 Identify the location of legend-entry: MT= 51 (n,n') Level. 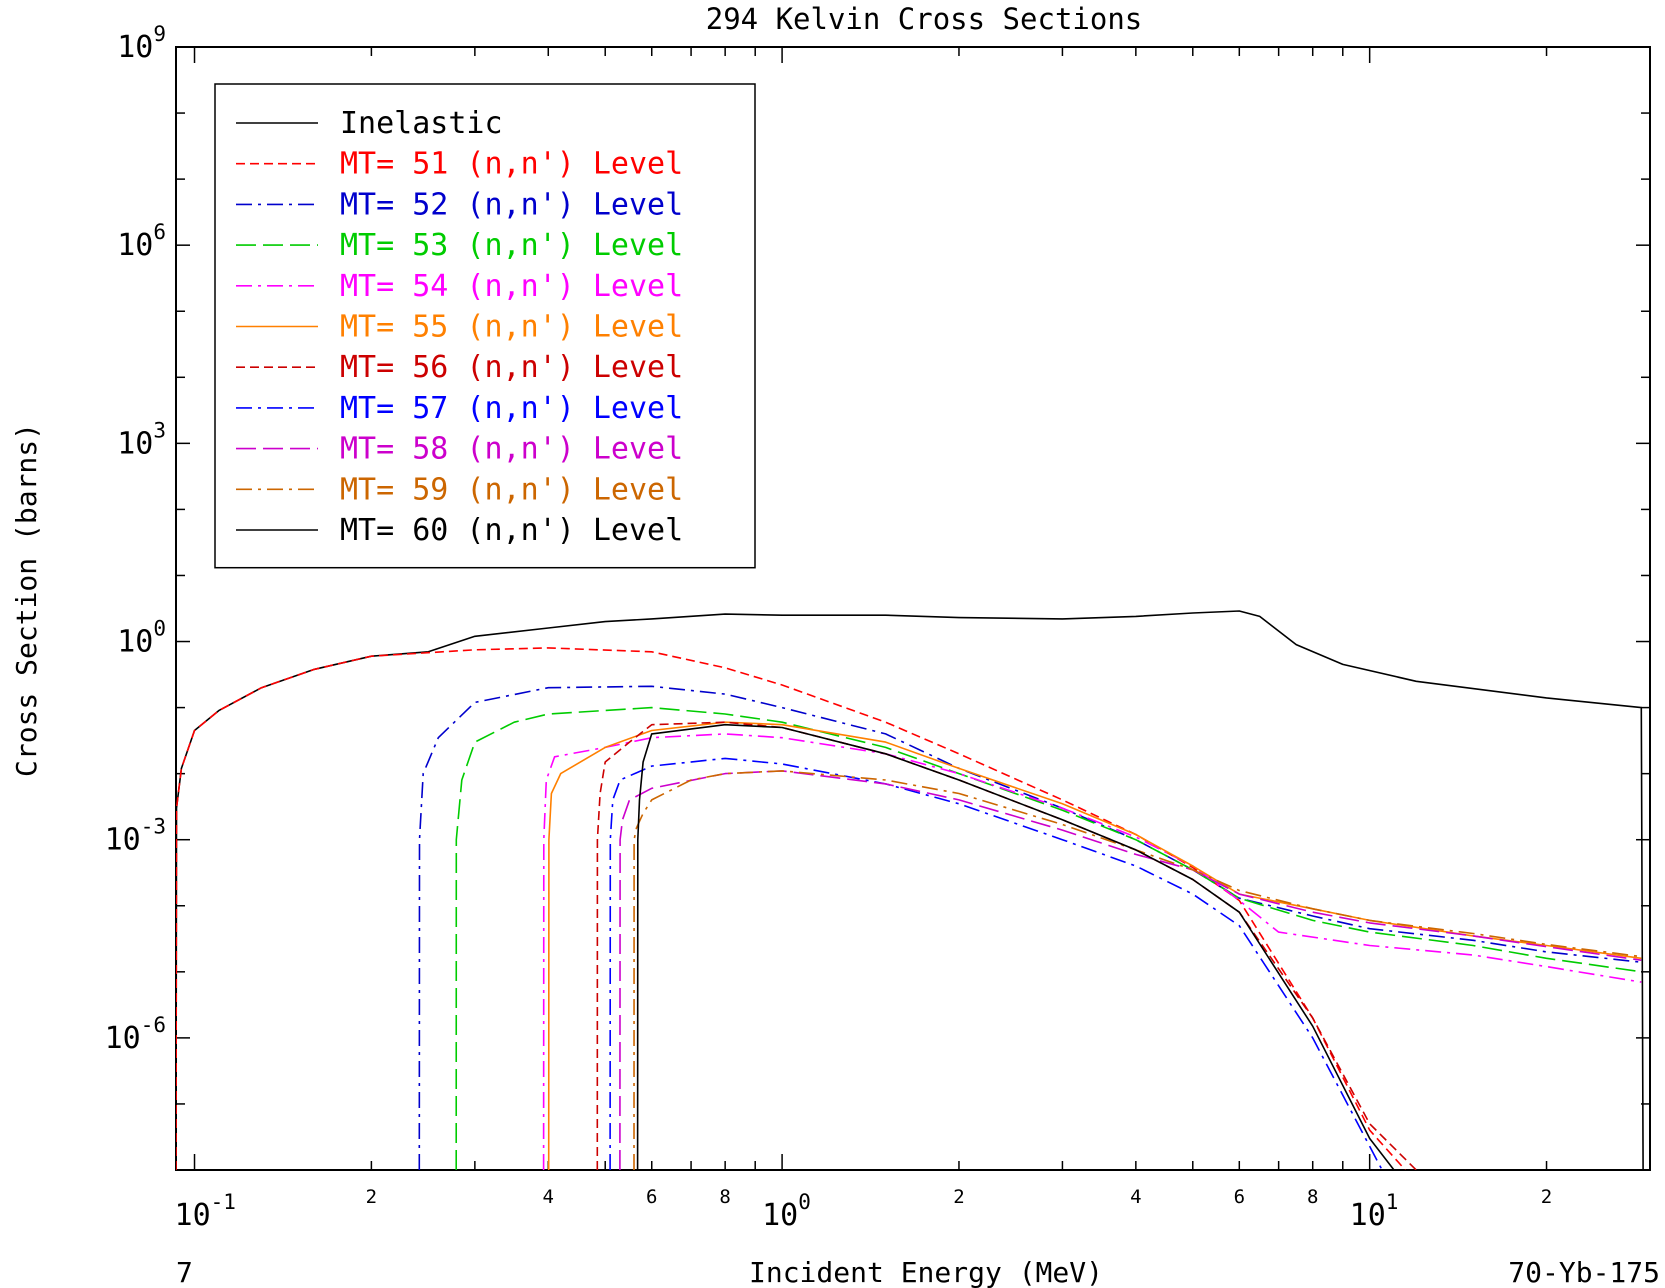
(511, 164).